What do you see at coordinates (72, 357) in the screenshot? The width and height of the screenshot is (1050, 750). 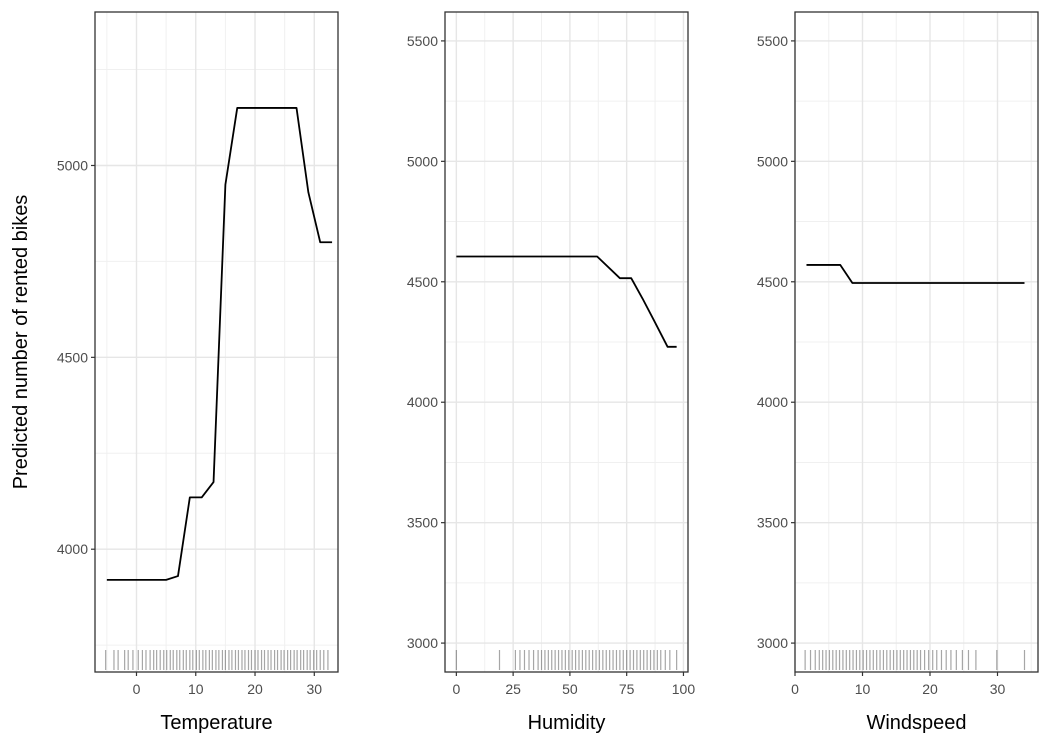 I see `temperature-y-tick-label: 4500` at bounding box center [72, 357].